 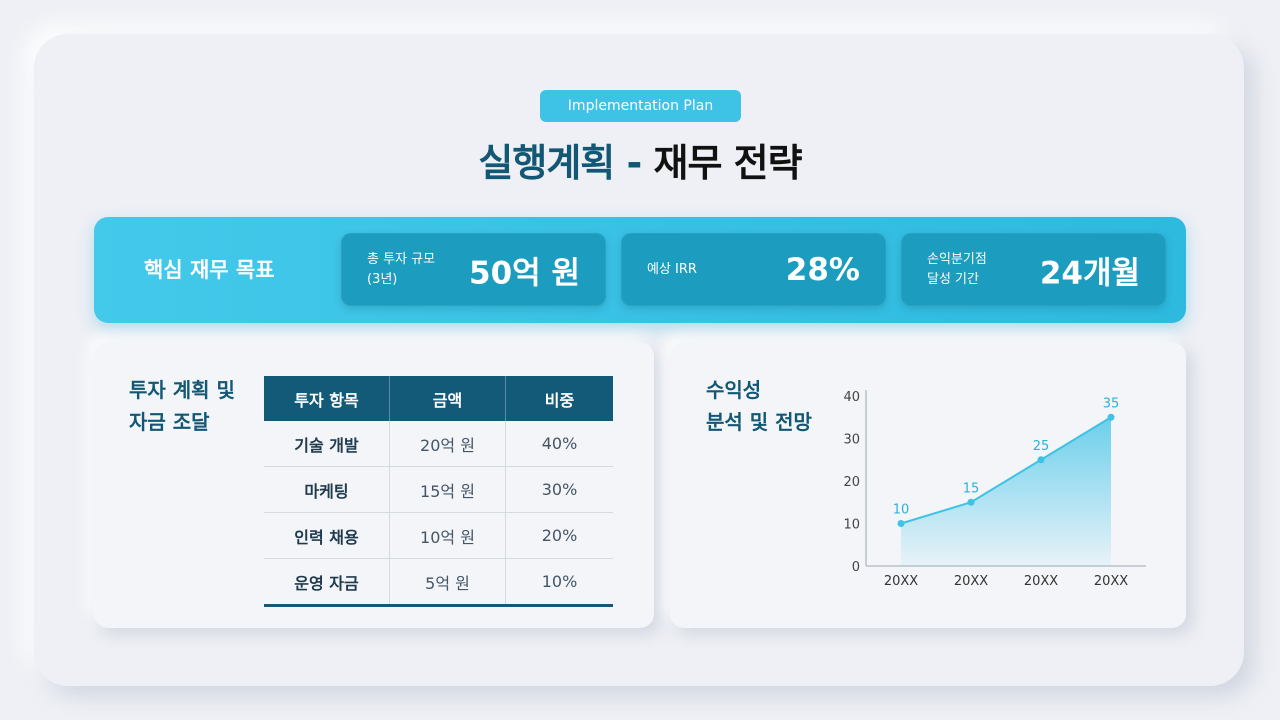 What do you see at coordinates (856, 567) in the screenshot?
I see `y-tick-label: 0` at bounding box center [856, 567].